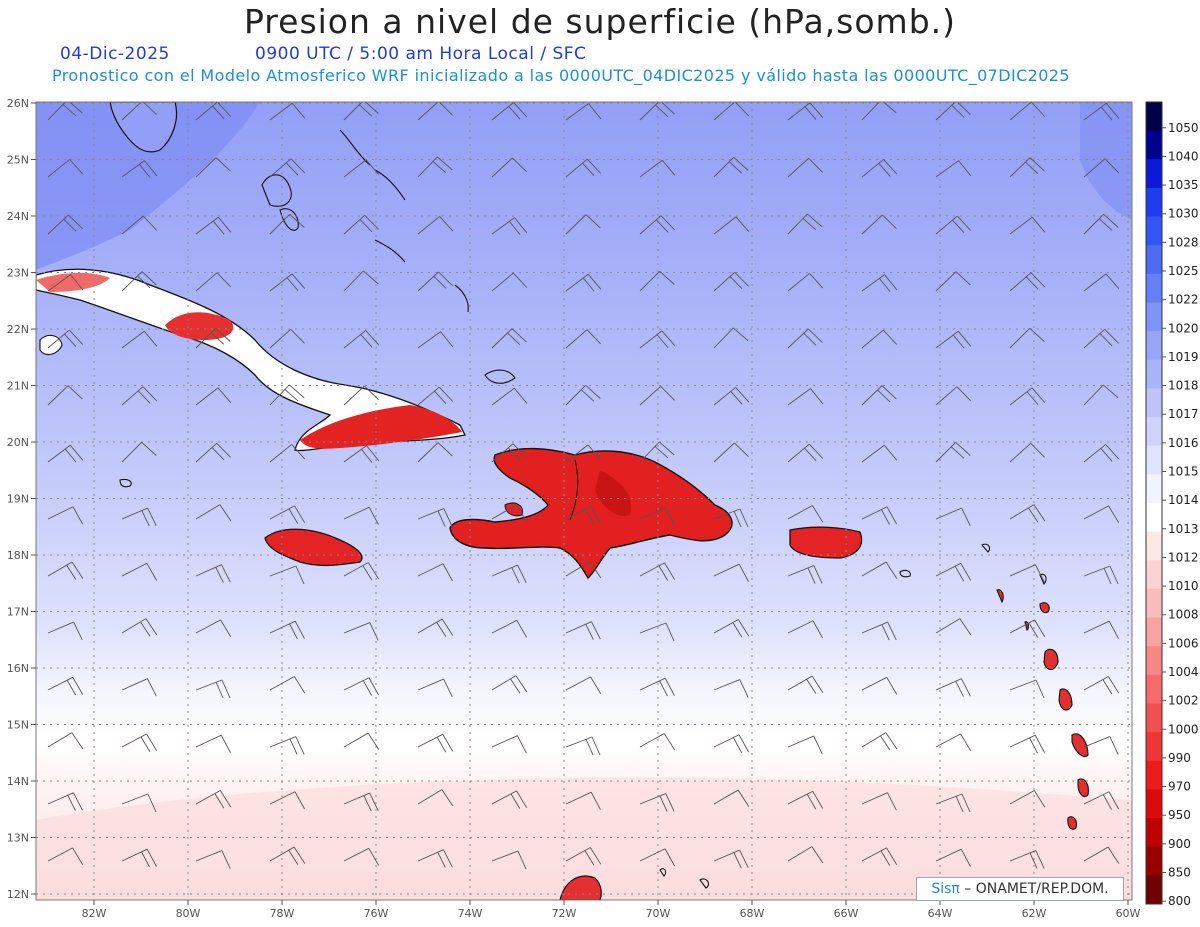 The image size is (1200, 927). I want to click on colorbar-label: 1028, so click(1183, 242).